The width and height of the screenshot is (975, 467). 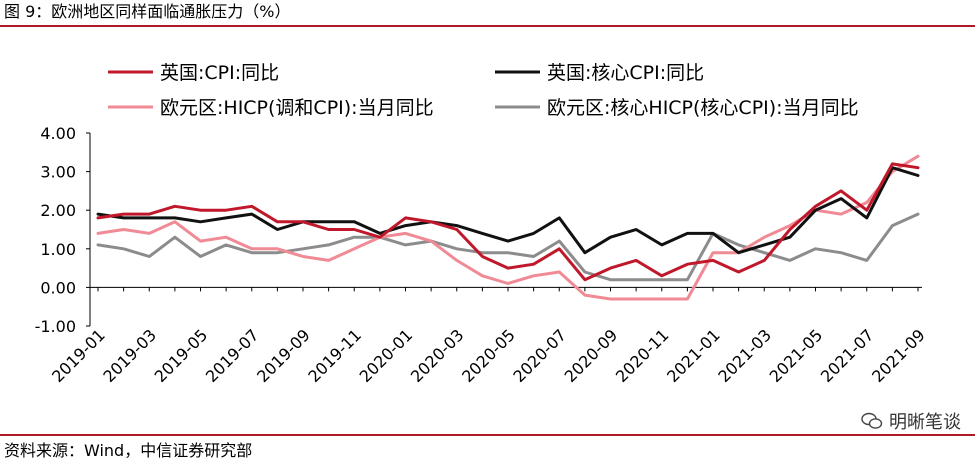 What do you see at coordinates (58, 172) in the screenshot?
I see `y-tick-label: 3.00` at bounding box center [58, 172].